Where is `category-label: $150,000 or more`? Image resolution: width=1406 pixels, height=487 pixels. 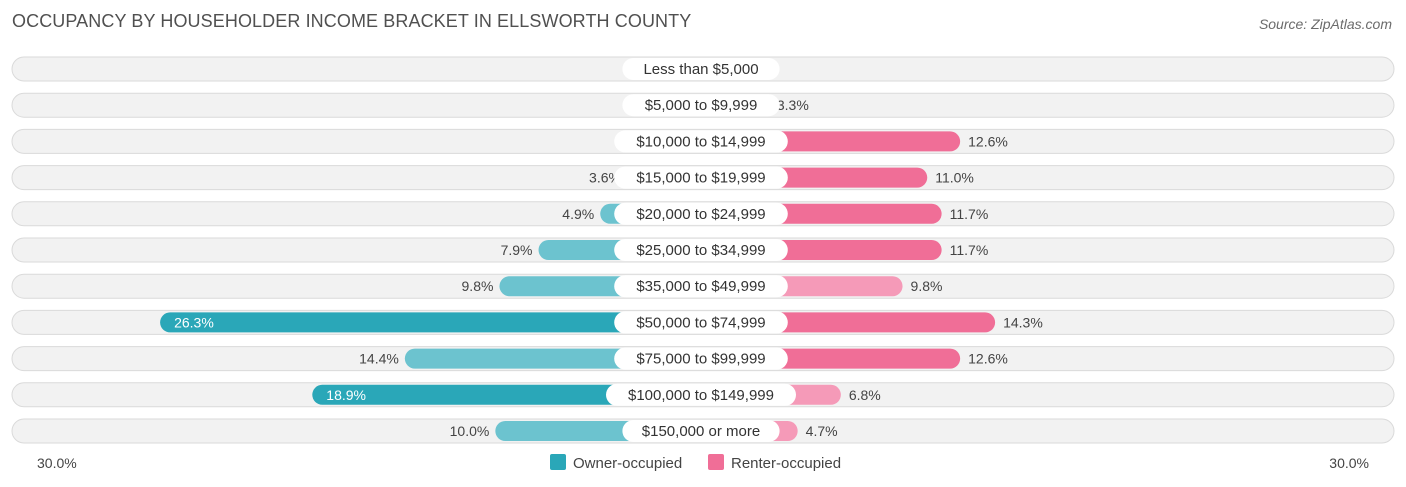 category-label: $150,000 or more is located at coordinates (701, 431).